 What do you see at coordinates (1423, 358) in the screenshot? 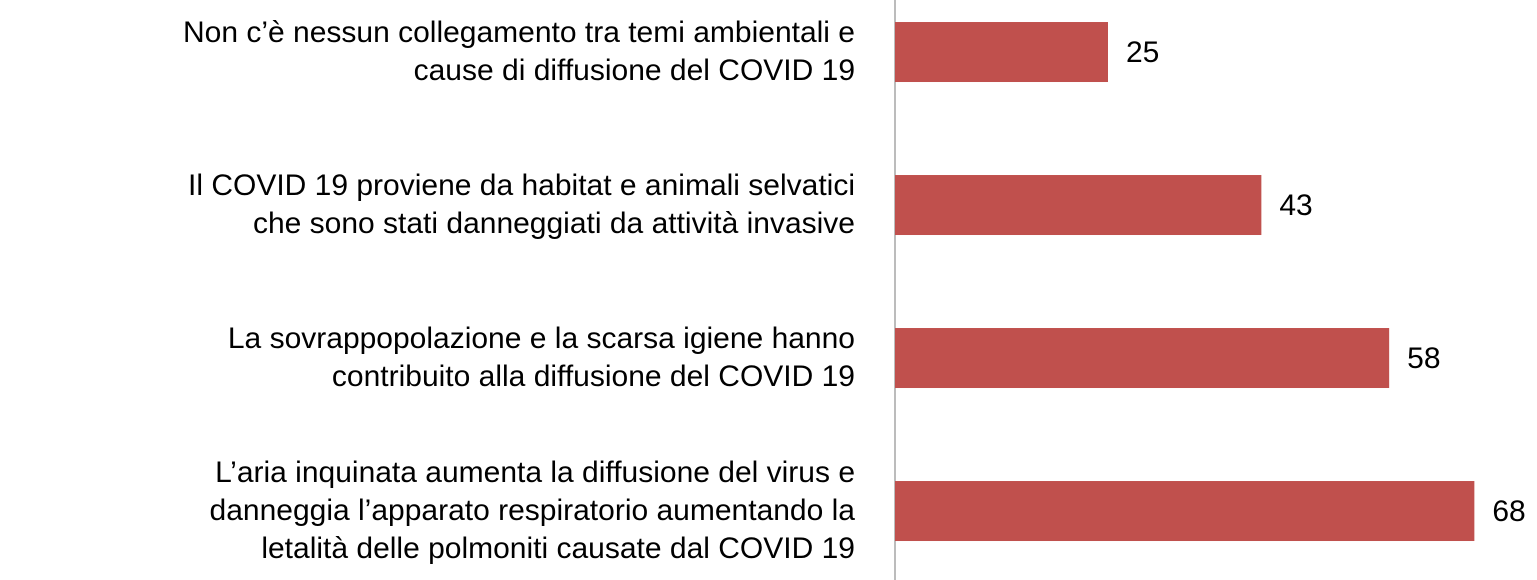
I see `value-label: 58` at bounding box center [1423, 358].